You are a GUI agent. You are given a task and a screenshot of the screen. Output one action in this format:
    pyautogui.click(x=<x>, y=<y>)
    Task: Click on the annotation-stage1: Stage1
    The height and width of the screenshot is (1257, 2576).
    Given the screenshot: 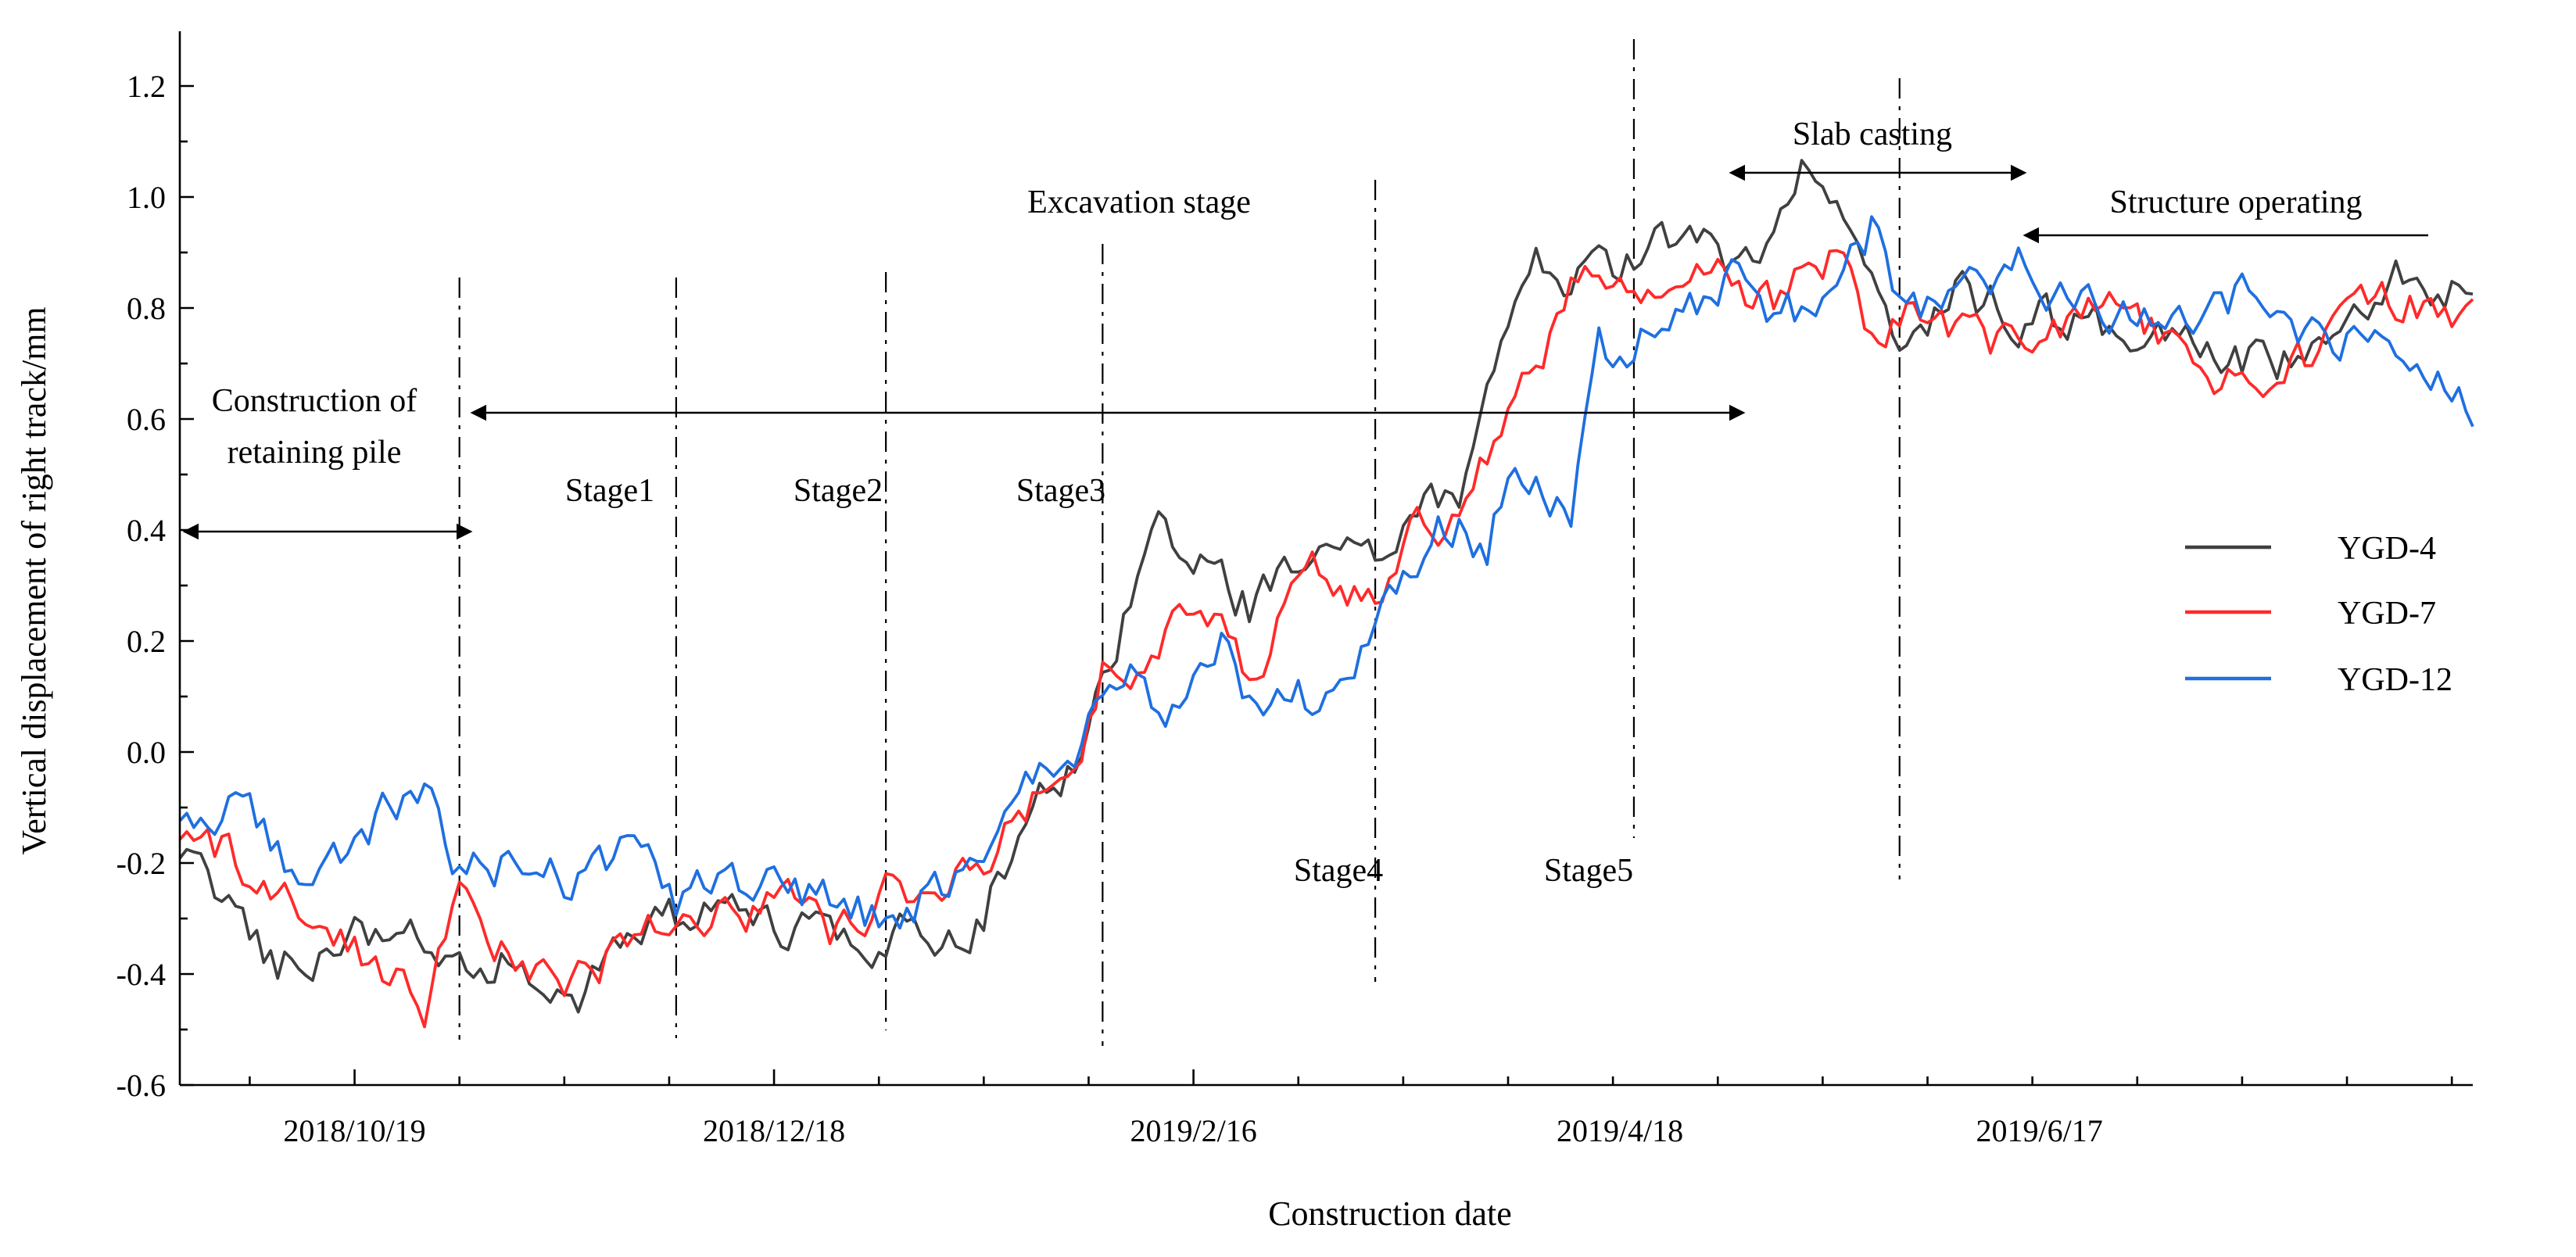 What is the action you would take?
    pyautogui.click(x=609, y=491)
    